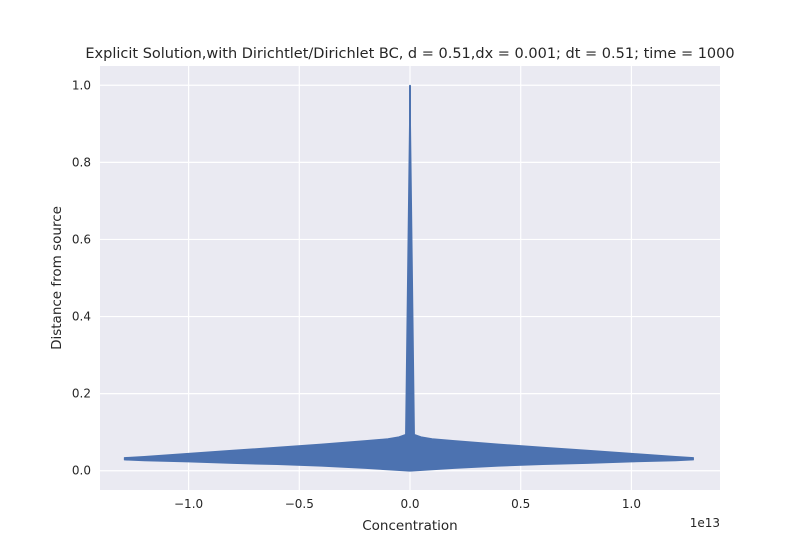  What do you see at coordinates (631, 504) in the screenshot?
I see `x-tick-label: 1.0` at bounding box center [631, 504].